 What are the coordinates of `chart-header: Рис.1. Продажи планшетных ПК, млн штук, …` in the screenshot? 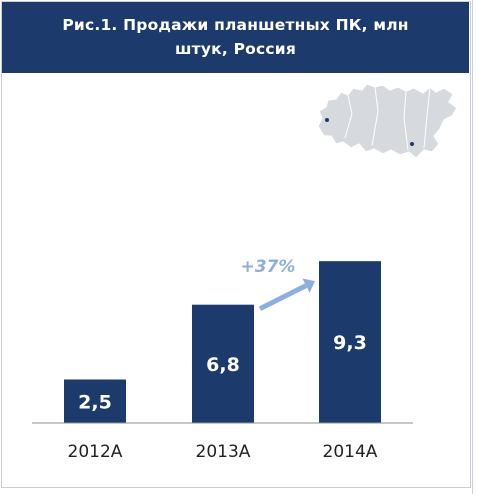 It's located at (235, 37).